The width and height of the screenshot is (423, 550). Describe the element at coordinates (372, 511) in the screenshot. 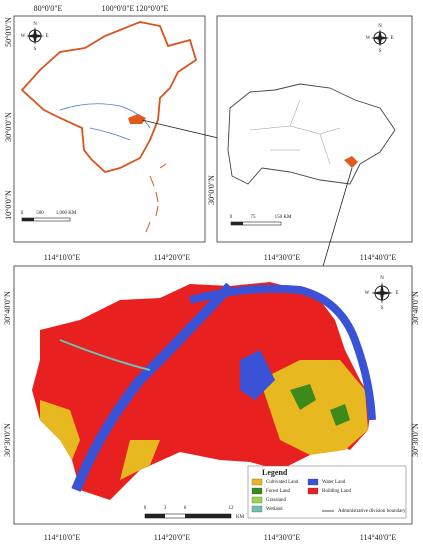

I see `legend-label: Administrative division boundary` at that location.